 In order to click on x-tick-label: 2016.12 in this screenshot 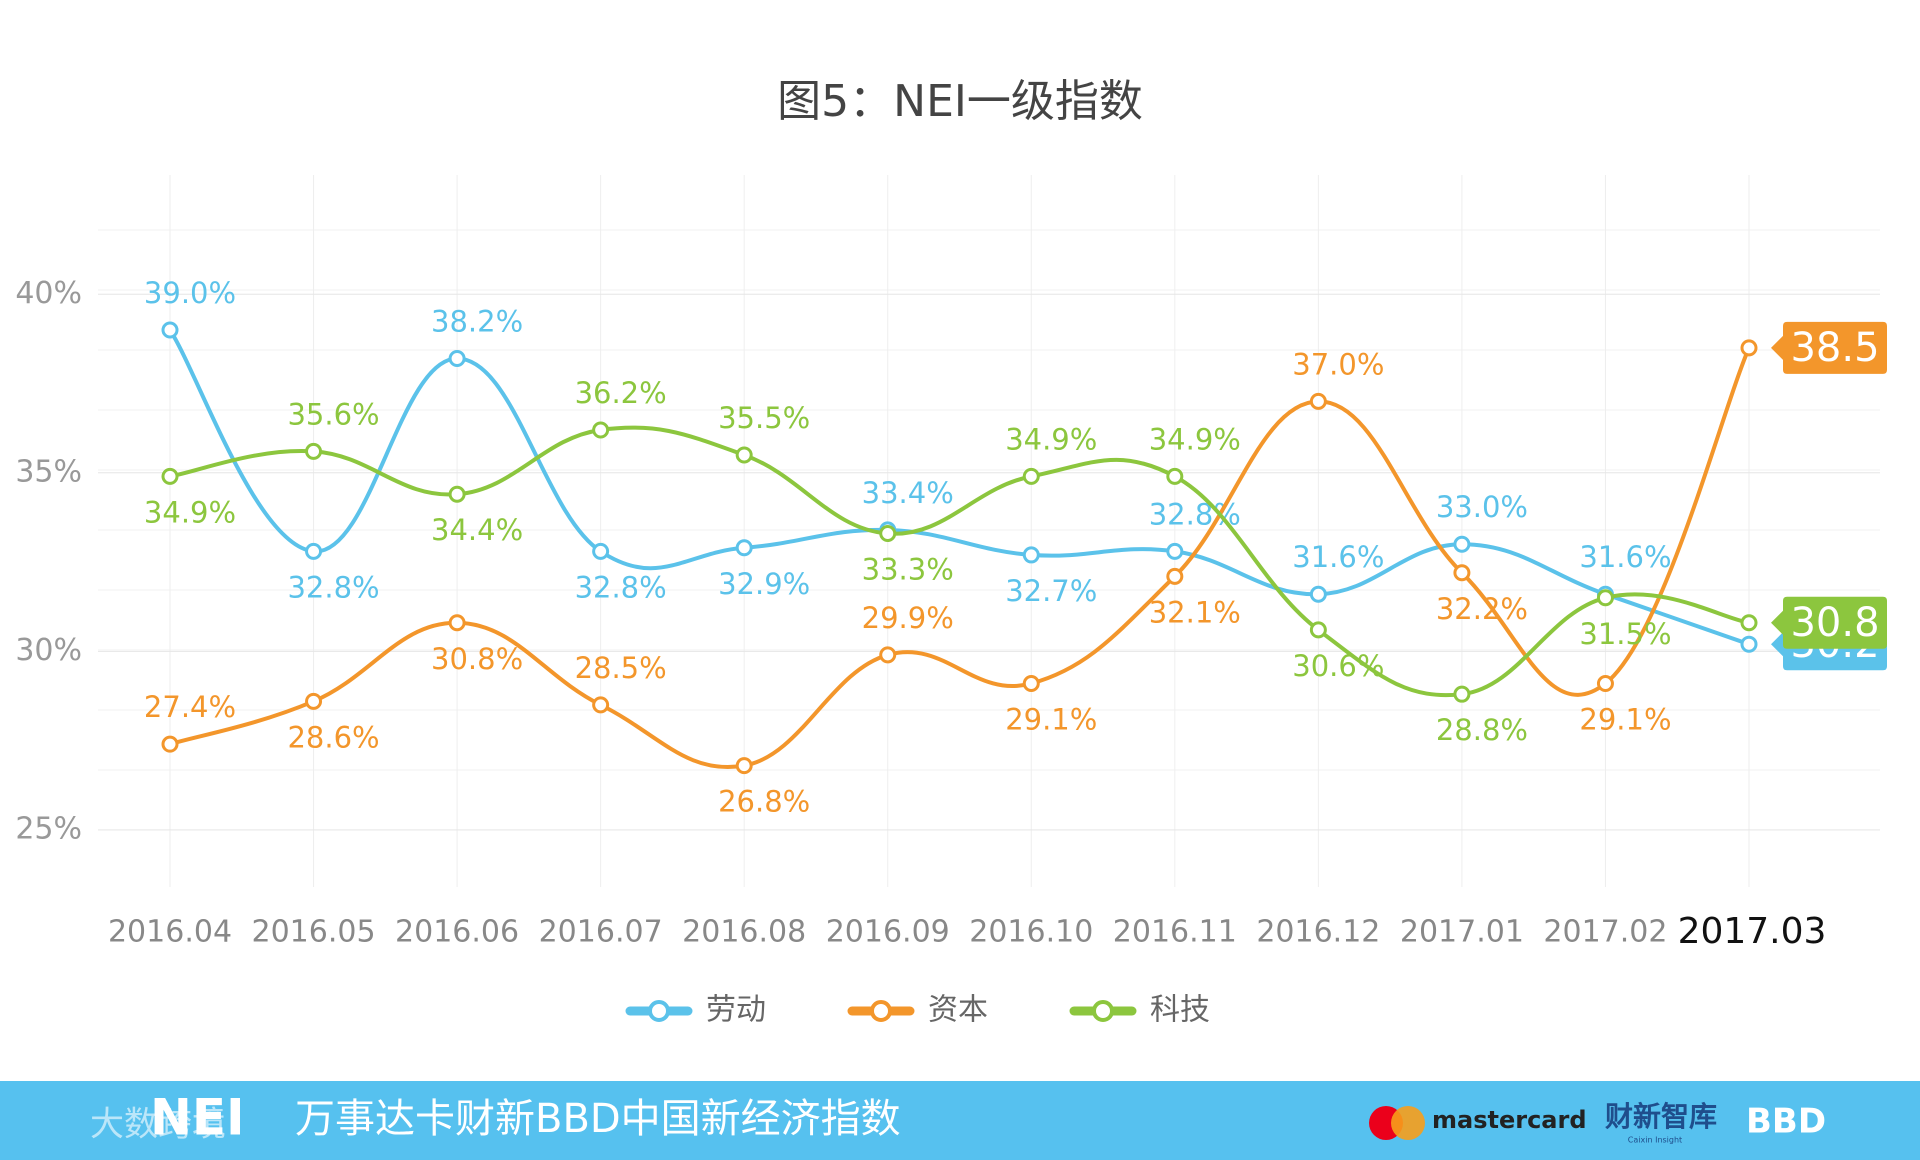, I will do `click(1318, 932)`.